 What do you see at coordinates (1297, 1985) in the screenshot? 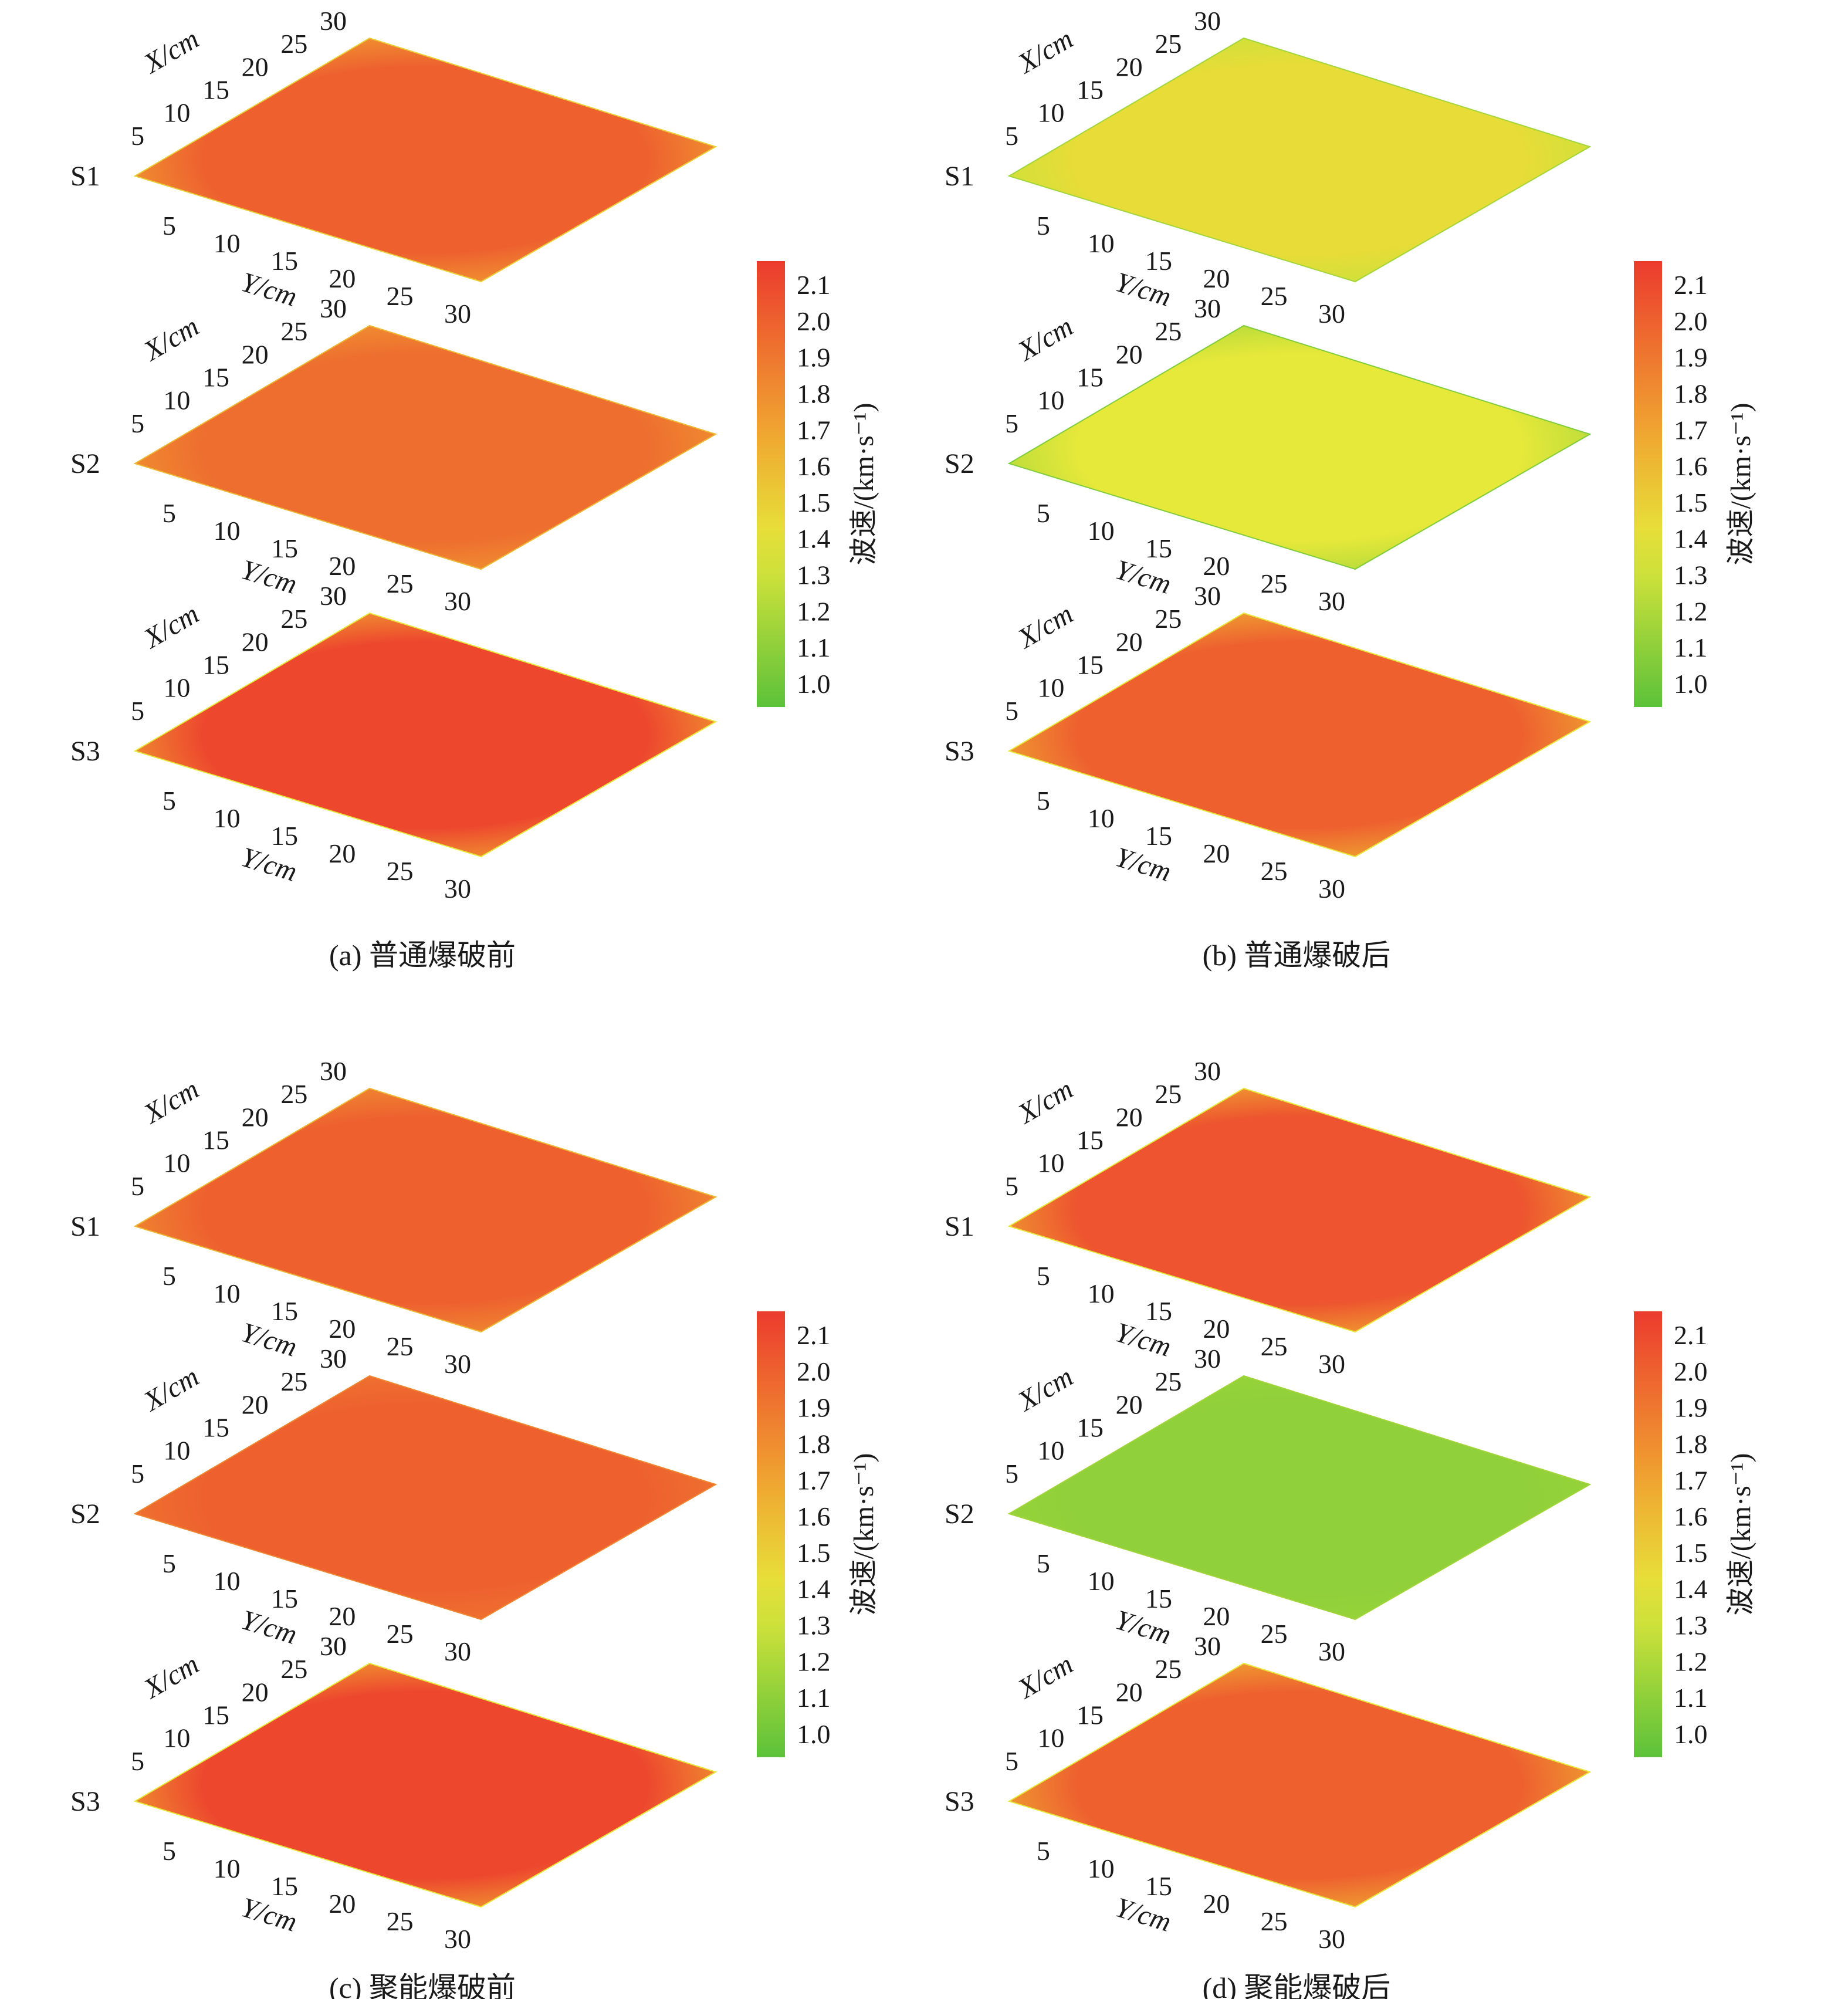
I see `panel-caption: (d) 聚能爆破后` at bounding box center [1297, 1985].